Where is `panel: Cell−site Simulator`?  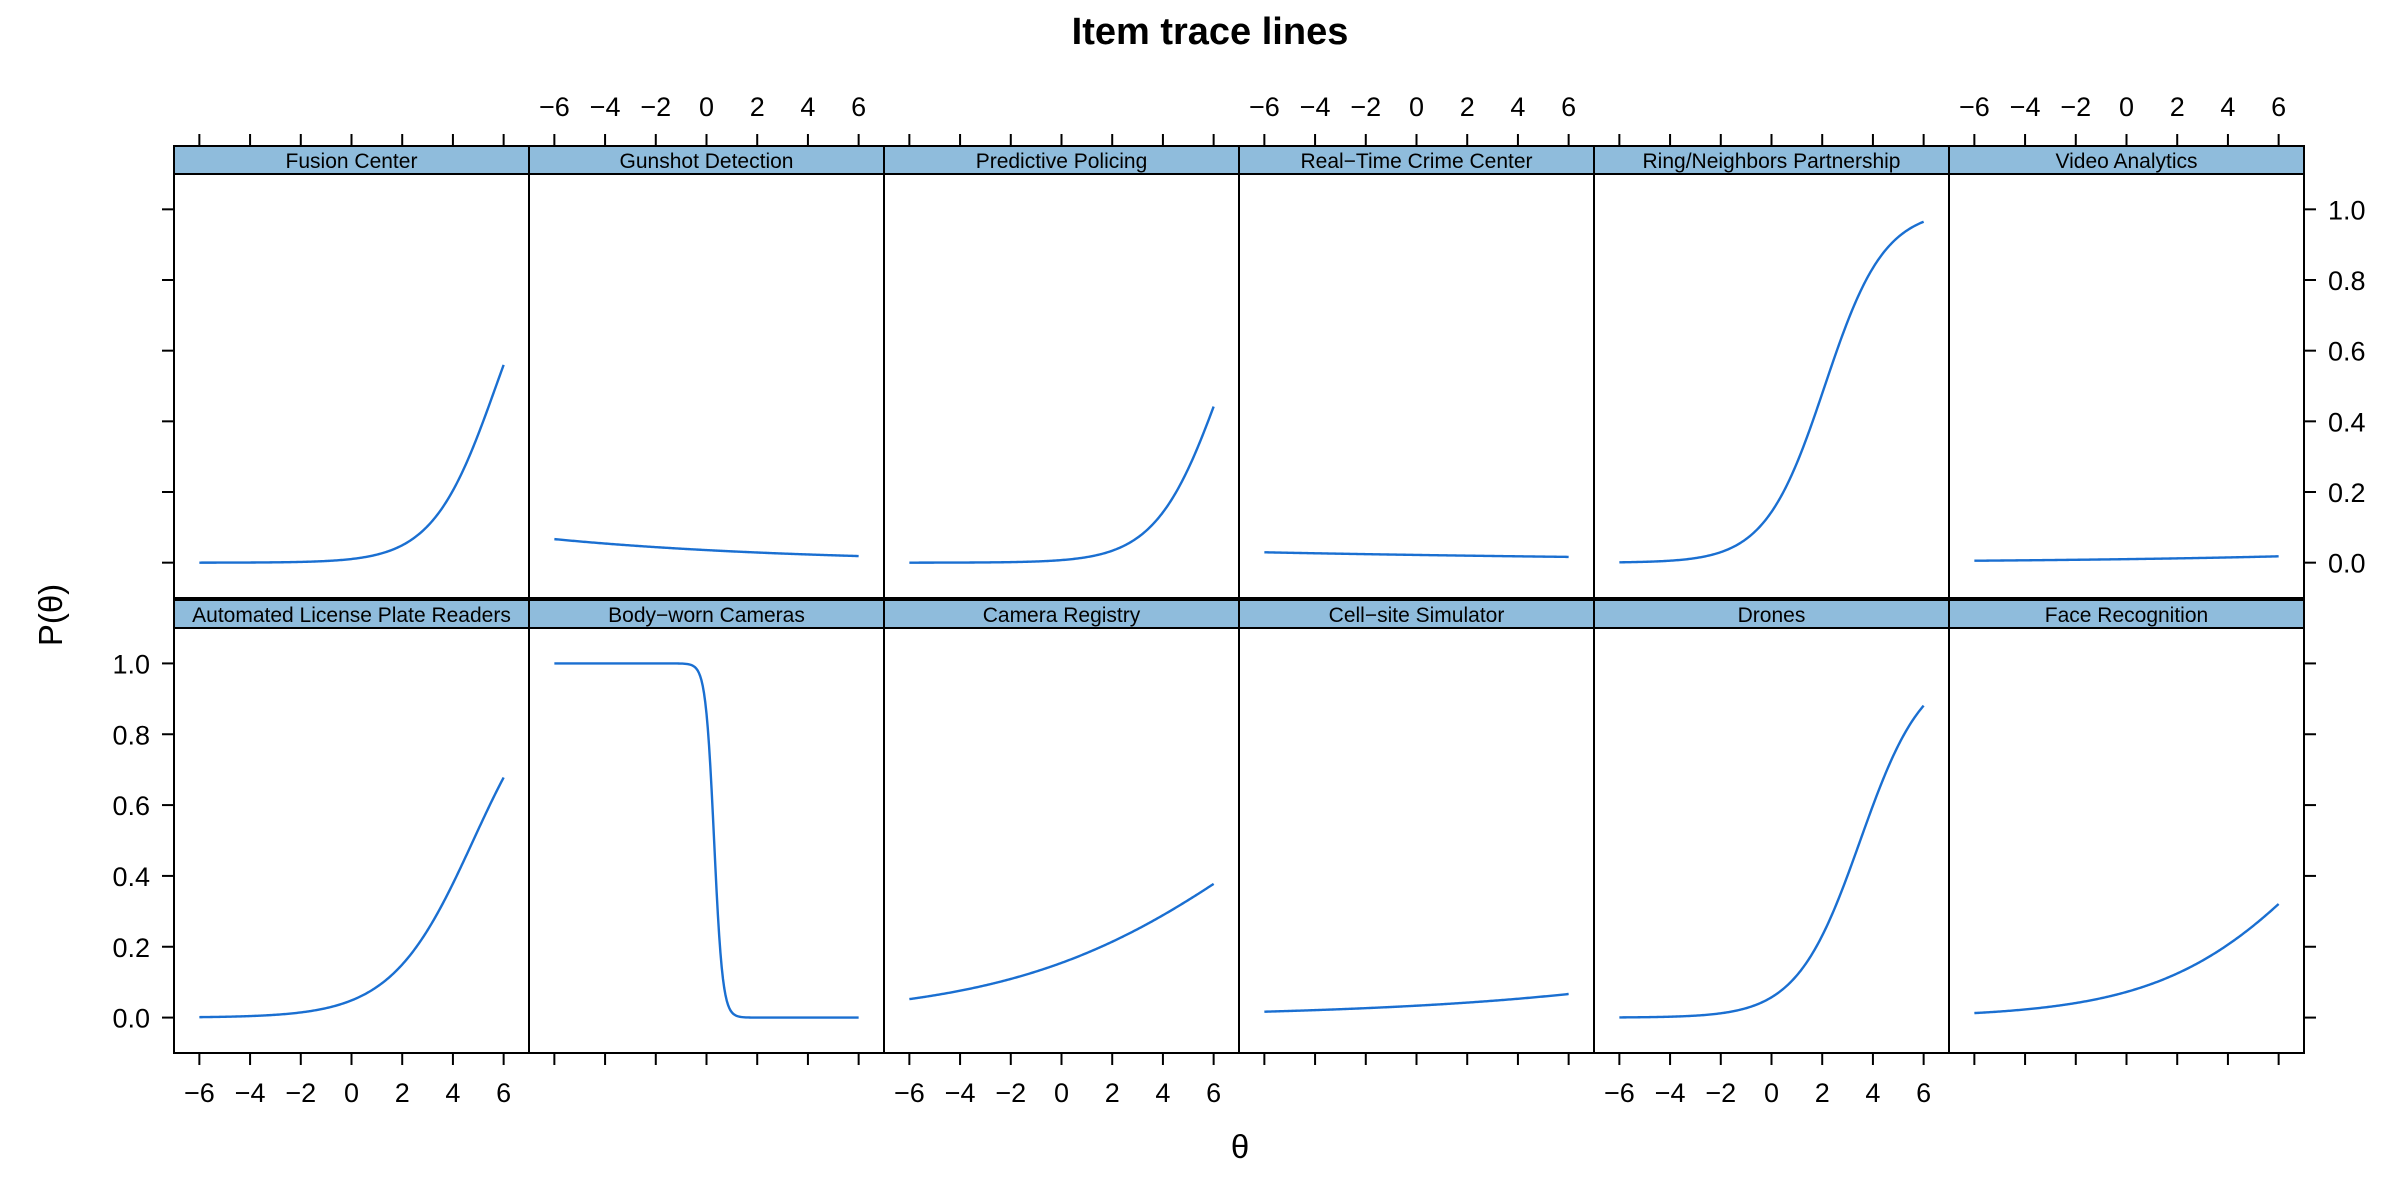 panel: Cell−site Simulator is located at coordinates (1416, 826).